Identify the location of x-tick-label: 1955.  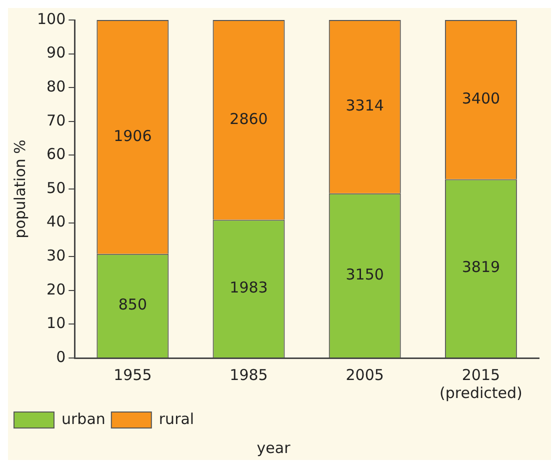
(133, 375).